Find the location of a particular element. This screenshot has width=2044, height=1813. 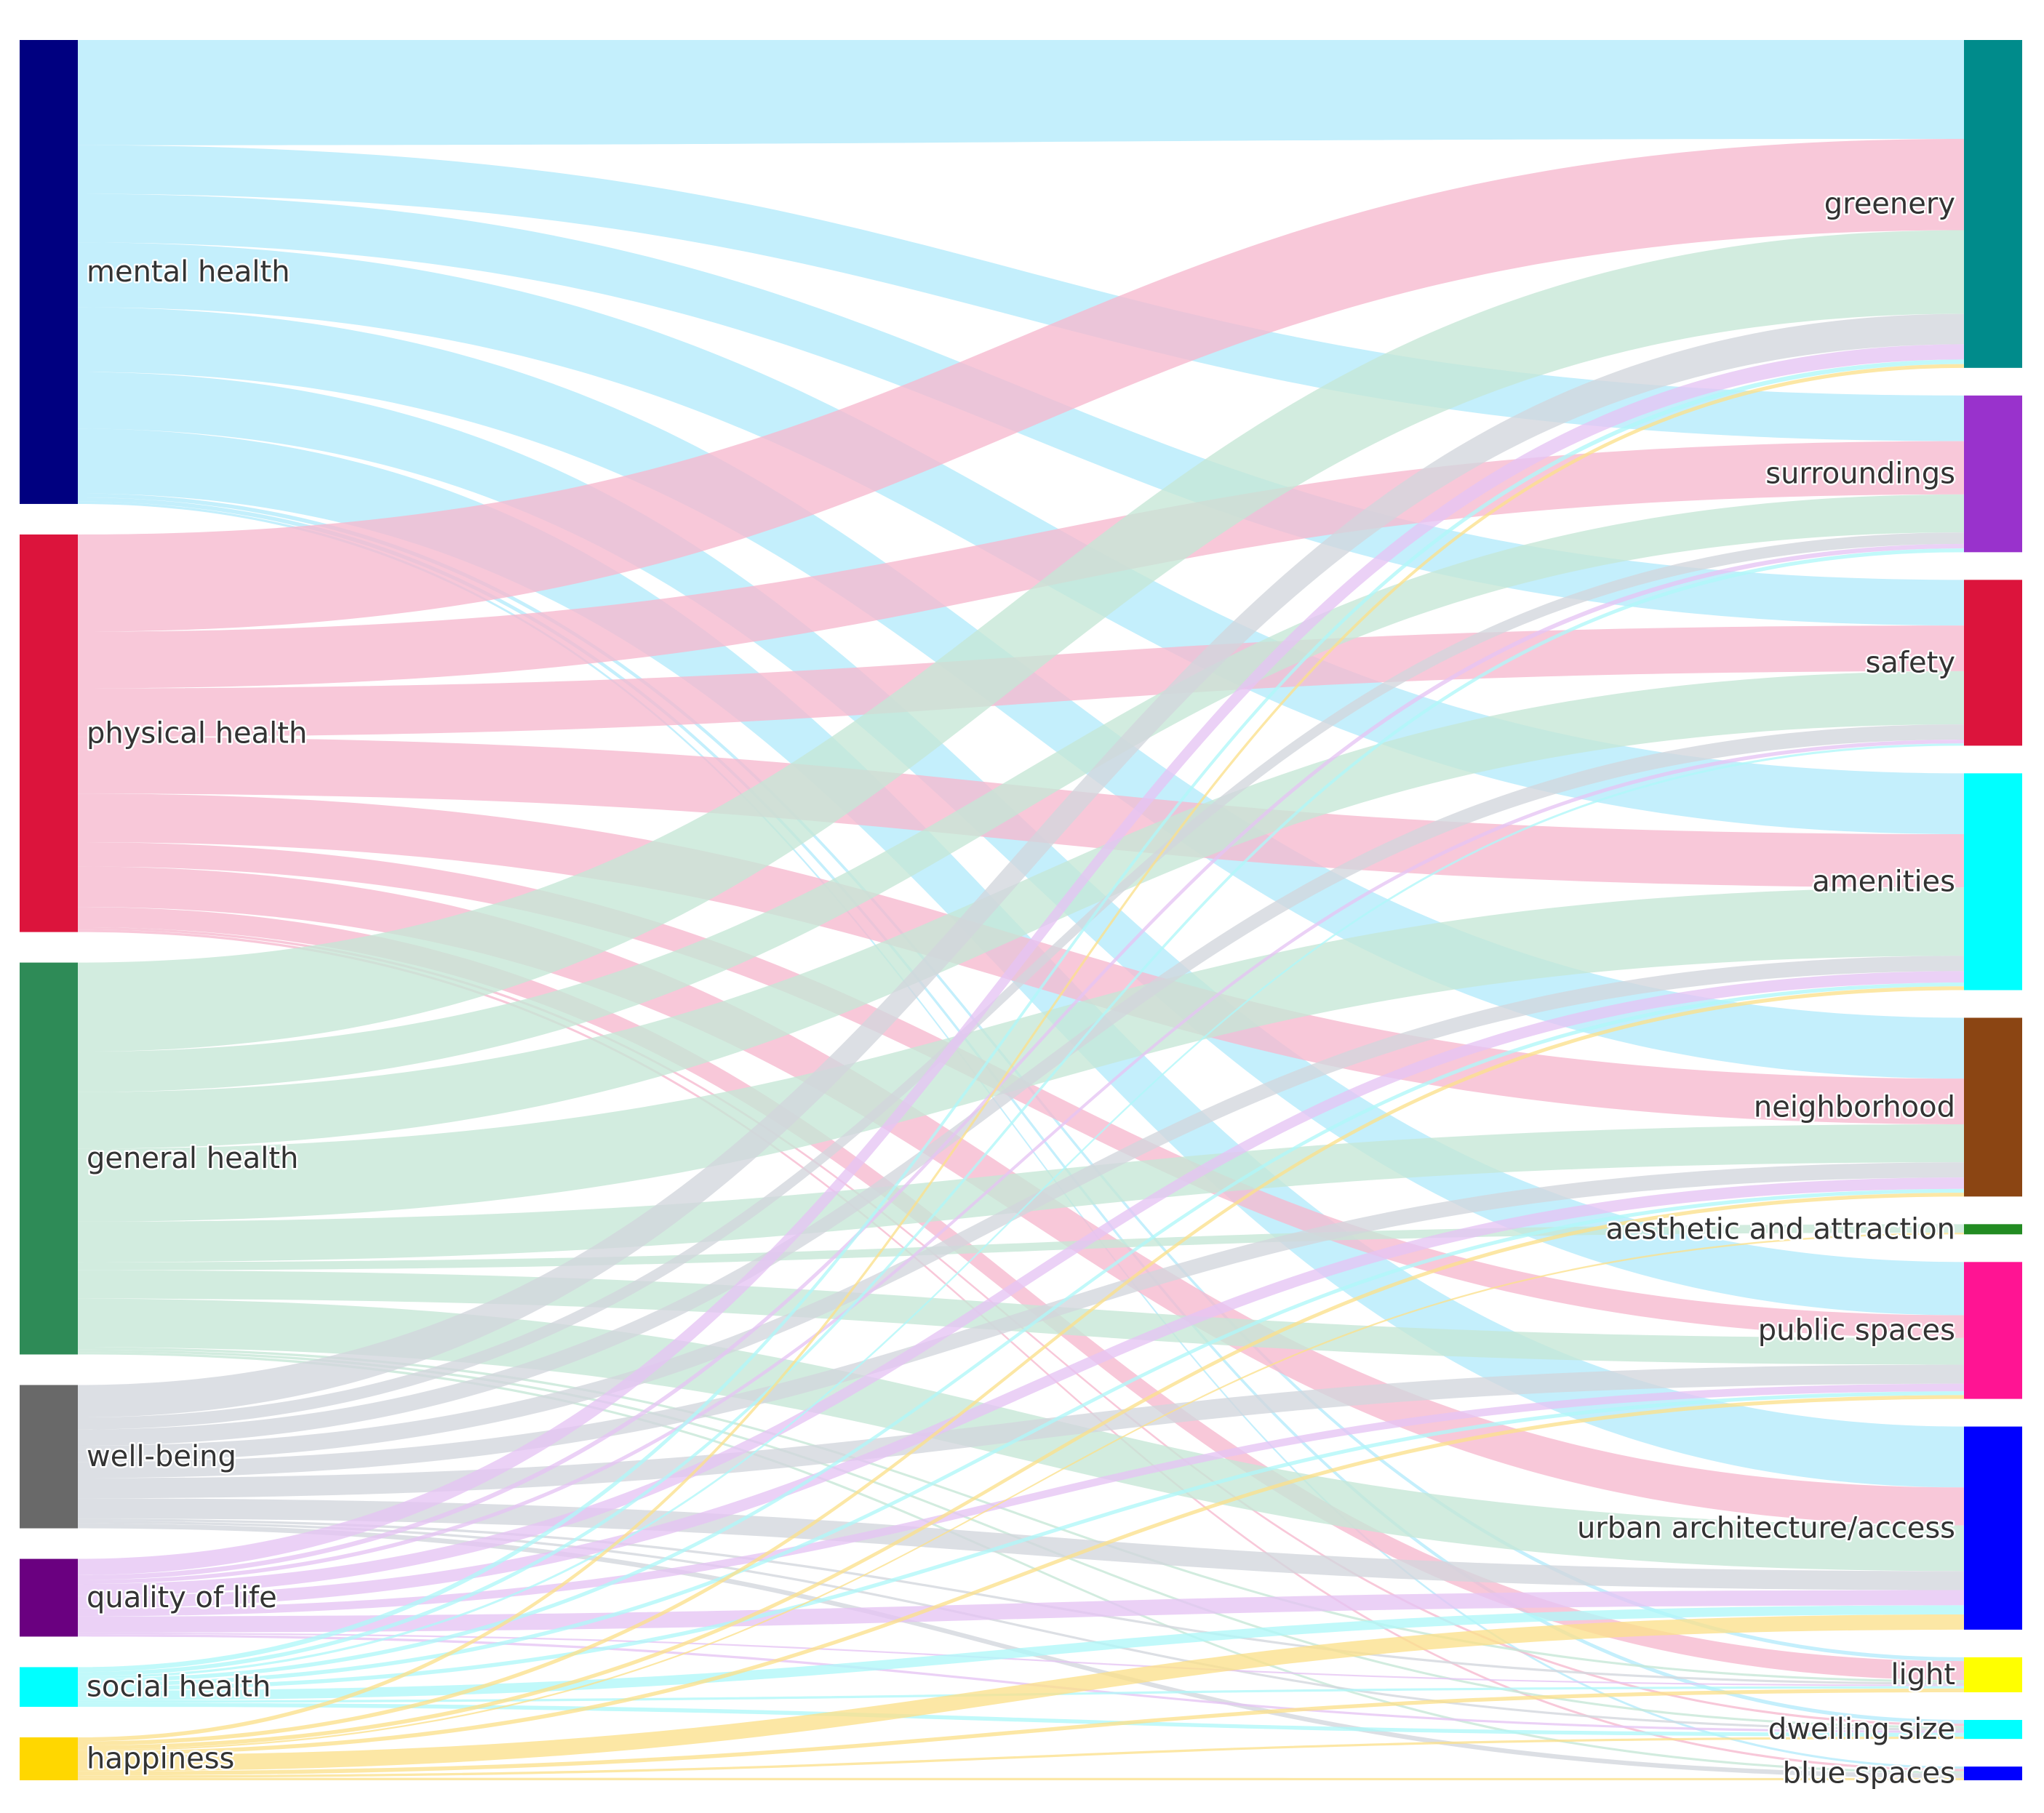

node-label-light: light is located at coordinates (1923, 1675).